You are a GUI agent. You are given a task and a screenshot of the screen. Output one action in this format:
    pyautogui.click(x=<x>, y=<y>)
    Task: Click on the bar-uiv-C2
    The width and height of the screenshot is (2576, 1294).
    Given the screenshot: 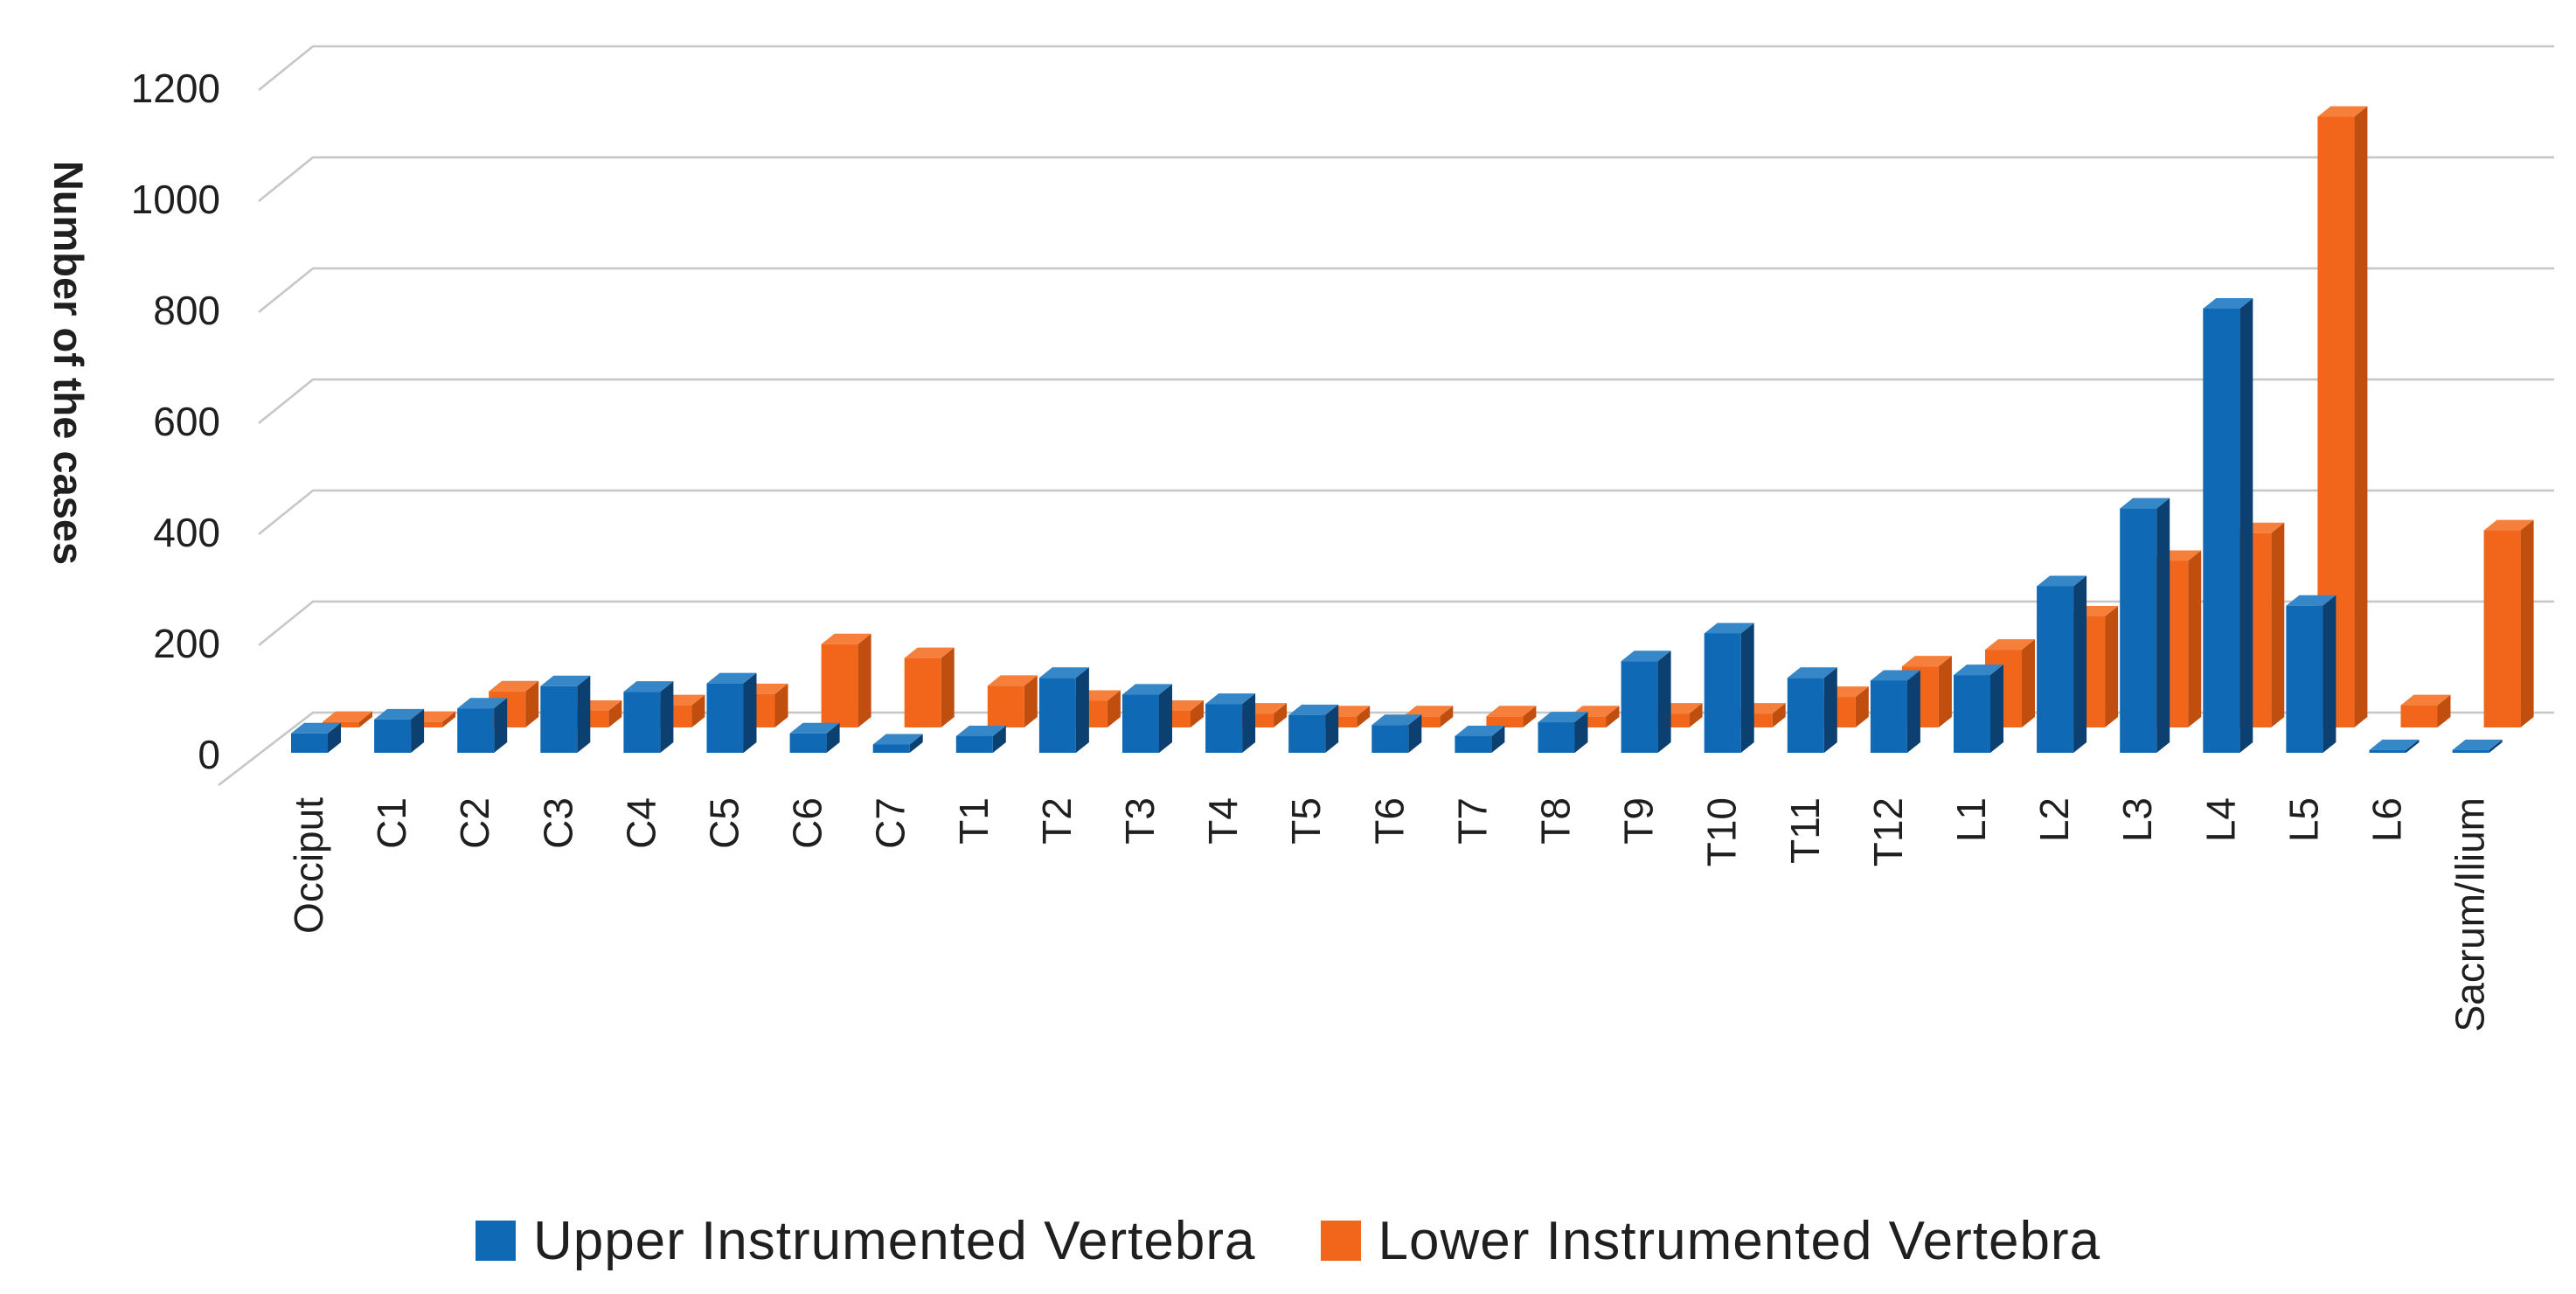 What is the action you would take?
    pyautogui.click(x=482, y=725)
    